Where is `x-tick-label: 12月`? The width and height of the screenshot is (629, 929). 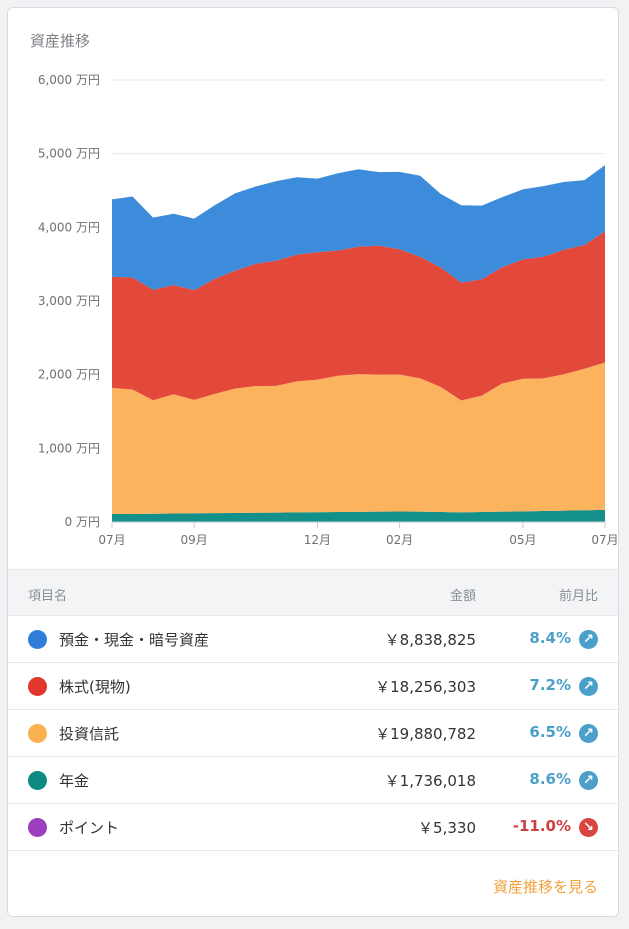 x-tick-label: 12月 is located at coordinates (317, 540).